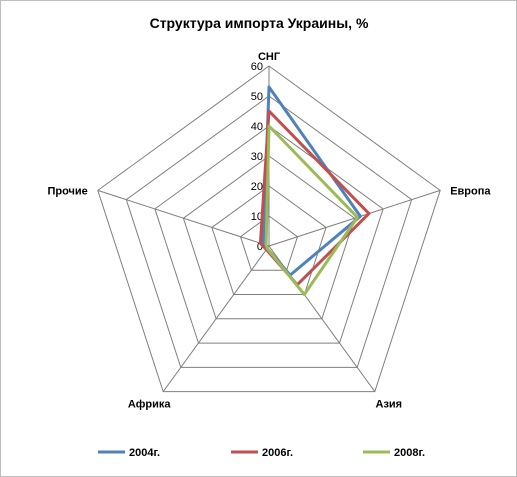 The height and width of the screenshot is (477, 517). Describe the element at coordinates (389, 405) in the screenshot. I see `category-label-2: Азия` at that location.